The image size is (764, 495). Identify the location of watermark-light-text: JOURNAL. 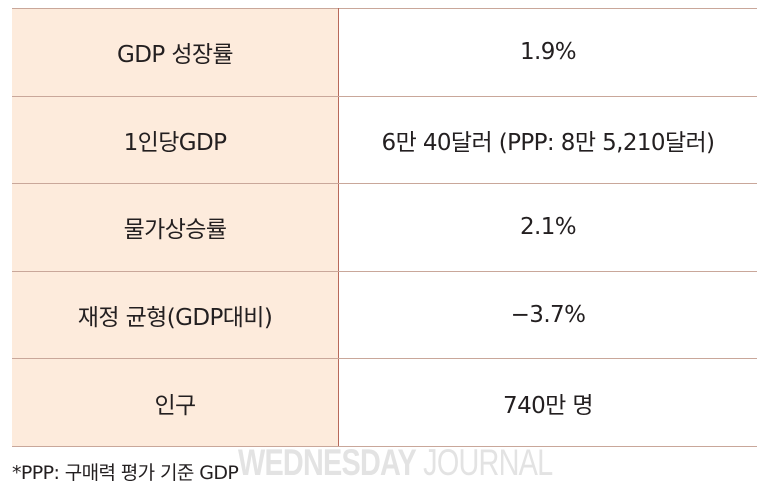
(488, 462).